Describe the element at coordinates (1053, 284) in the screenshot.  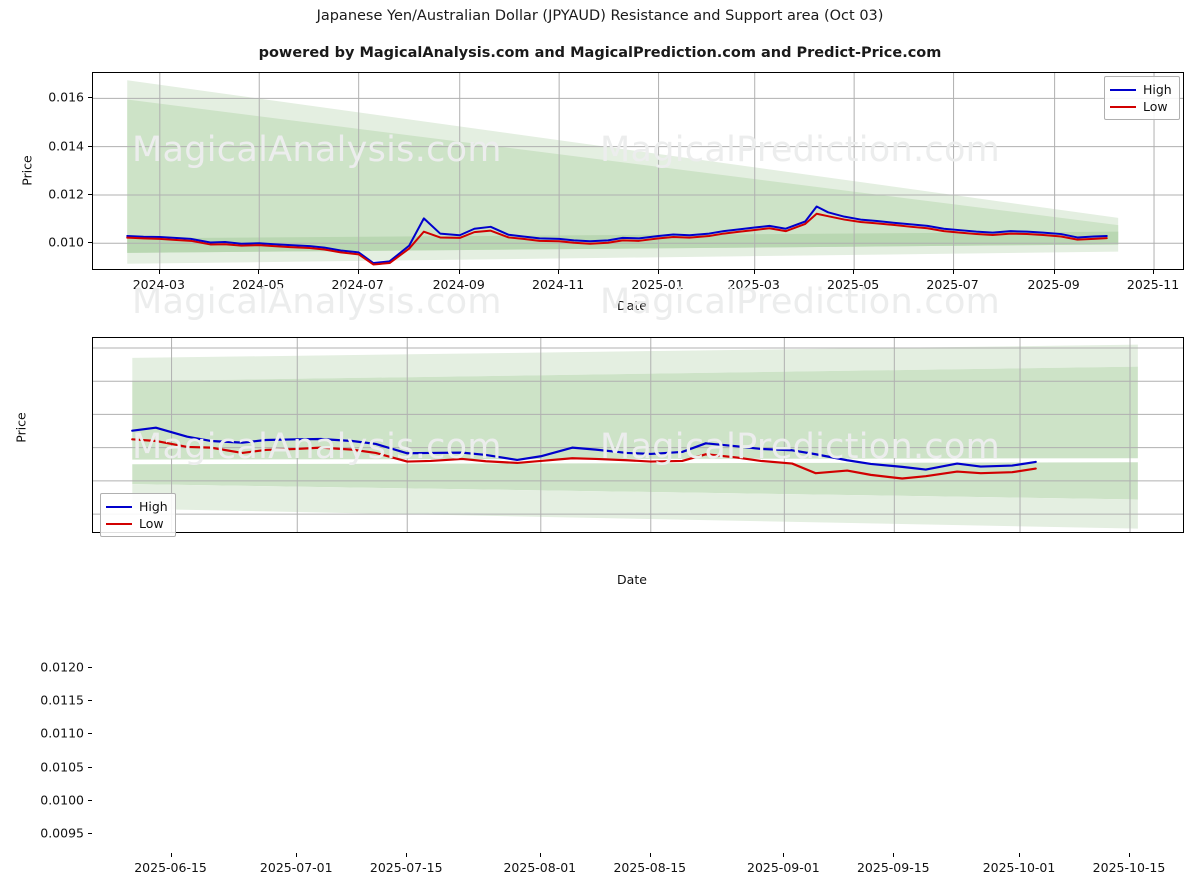
I see `x-tick-label: 2025-09` at that location.